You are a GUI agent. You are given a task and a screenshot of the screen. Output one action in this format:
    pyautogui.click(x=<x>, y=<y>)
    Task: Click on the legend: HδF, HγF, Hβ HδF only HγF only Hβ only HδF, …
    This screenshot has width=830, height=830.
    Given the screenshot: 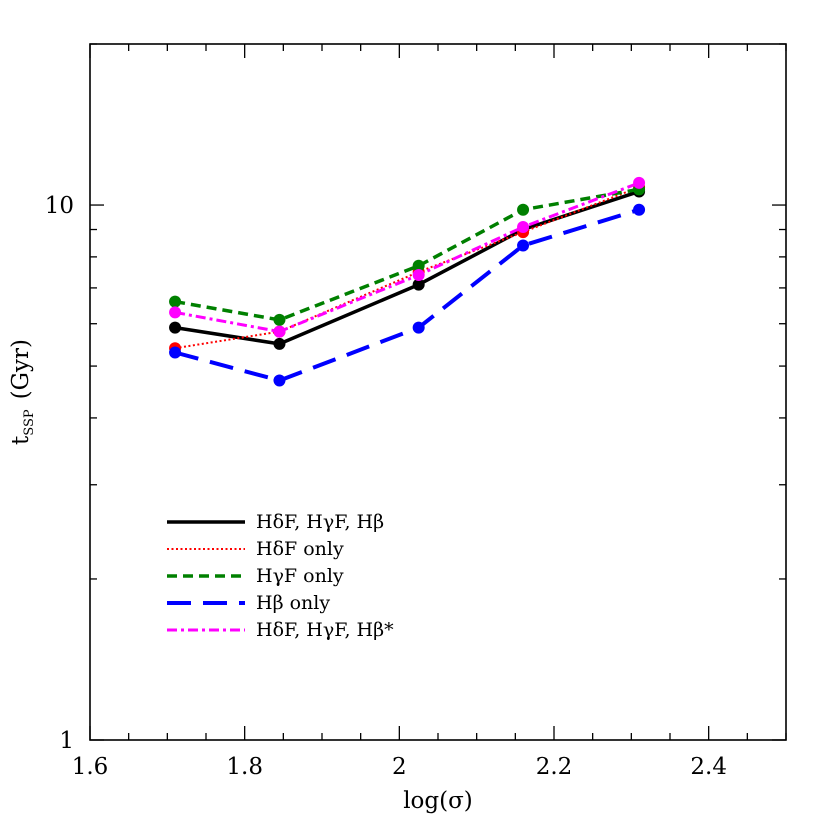 What is the action you would take?
    pyautogui.click(x=280, y=576)
    